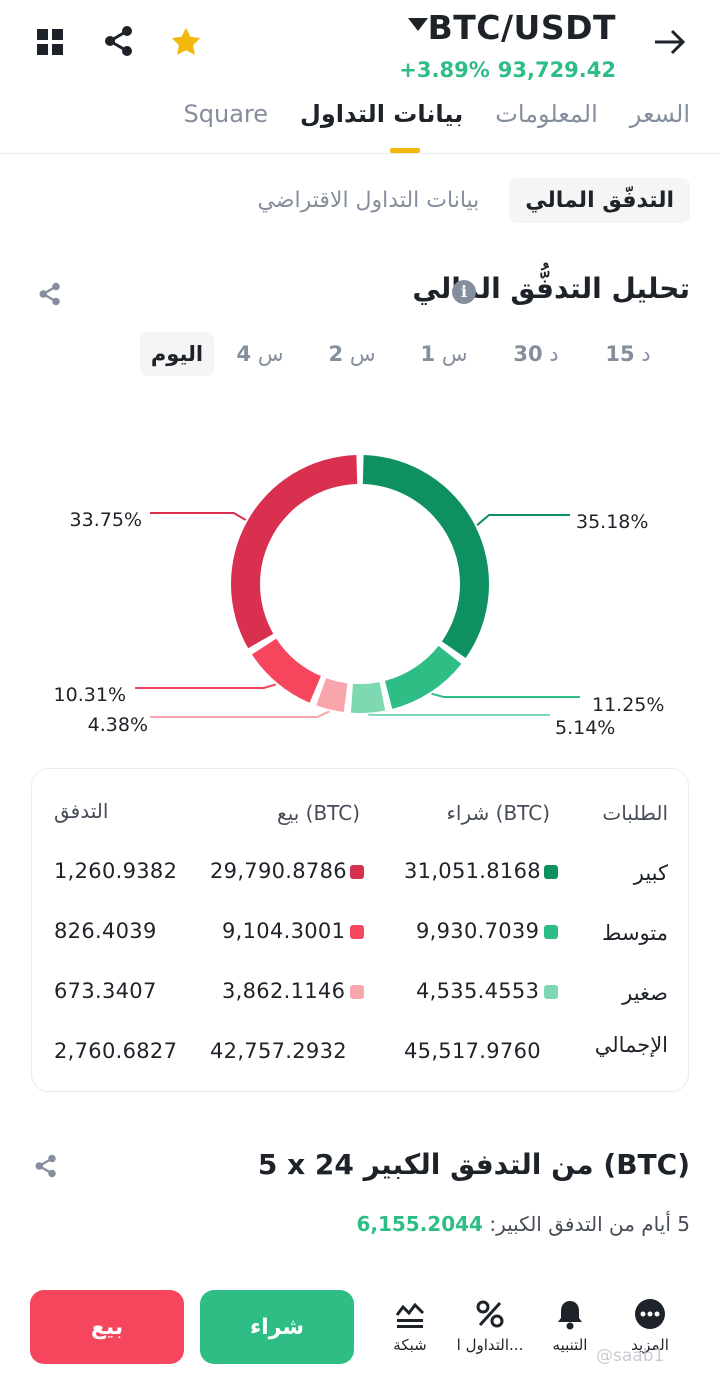 The width and height of the screenshot is (720, 1379). I want to click on alert-label: التنبيه, so click(570, 1345).